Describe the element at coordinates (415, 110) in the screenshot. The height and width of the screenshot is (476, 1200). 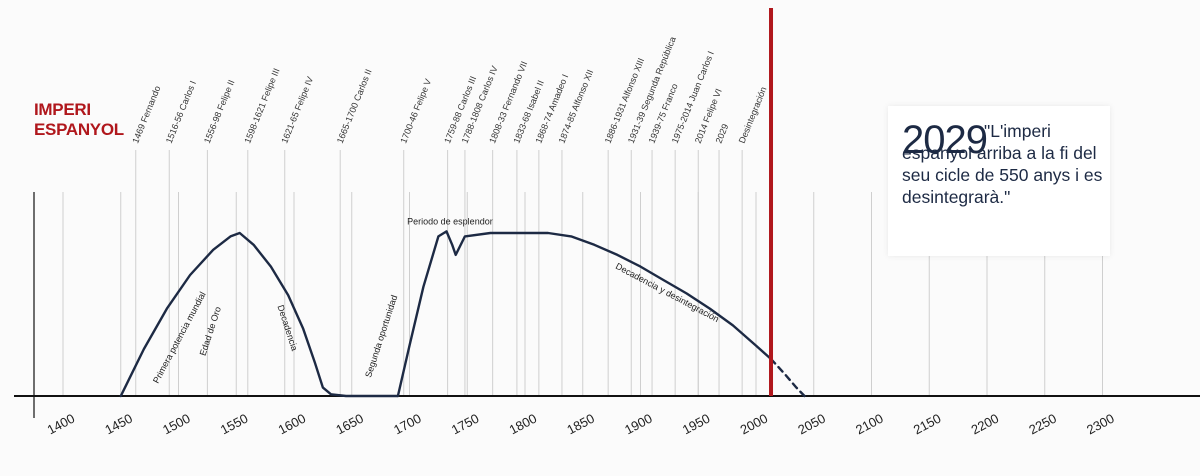
I see `reign-label: 1700-46 Felipe V` at that location.